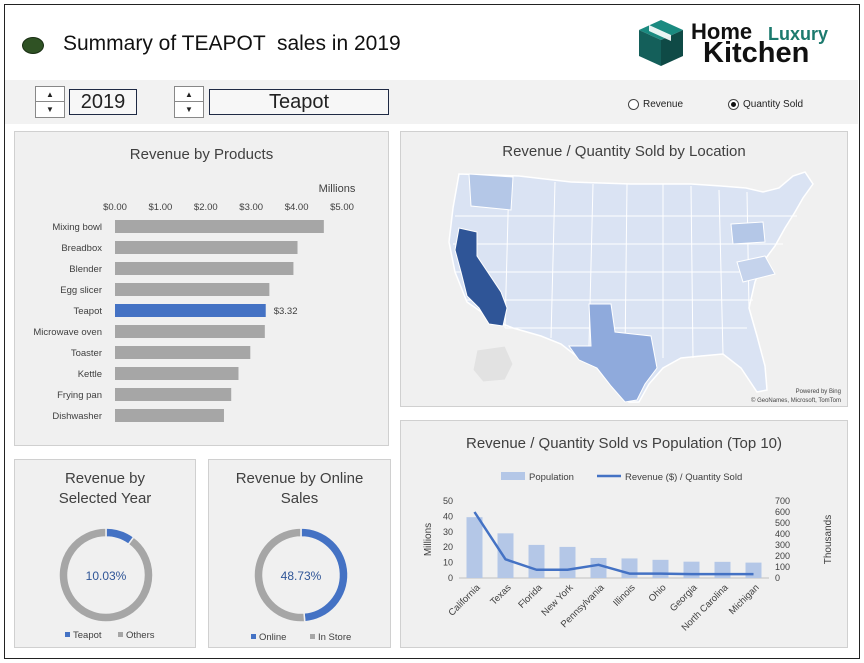  Describe the element at coordinates (551, 477) in the screenshot. I see `pop-legend-bar-label: Population` at that location.